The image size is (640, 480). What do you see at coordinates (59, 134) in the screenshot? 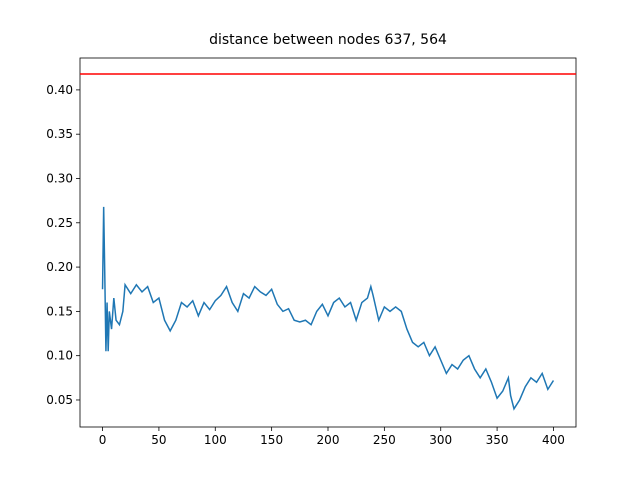
I see `y-tick-label: 0.35` at bounding box center [59, 134].